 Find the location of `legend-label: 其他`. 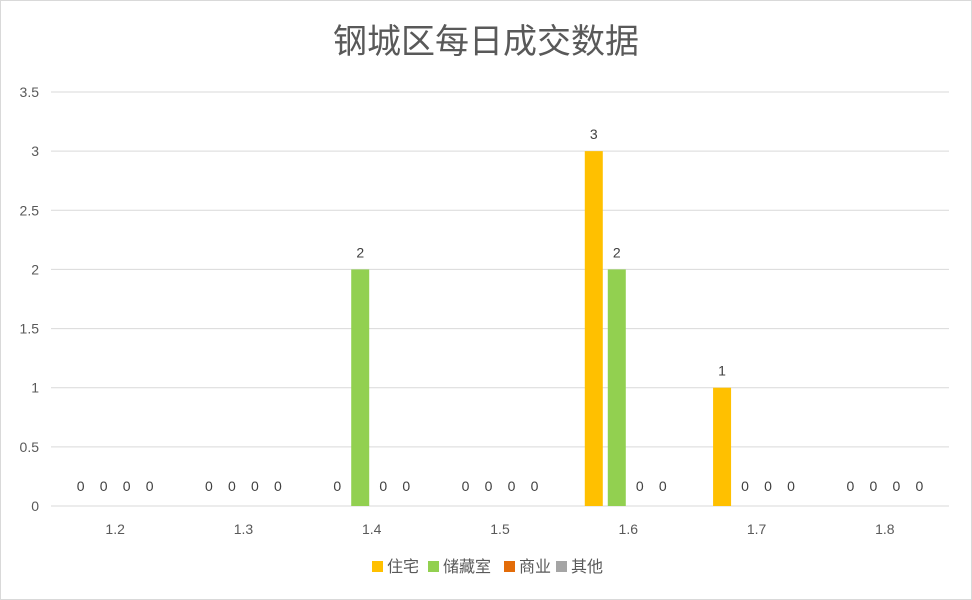

legend-label: 其他 is located at coordinates (587, 566).